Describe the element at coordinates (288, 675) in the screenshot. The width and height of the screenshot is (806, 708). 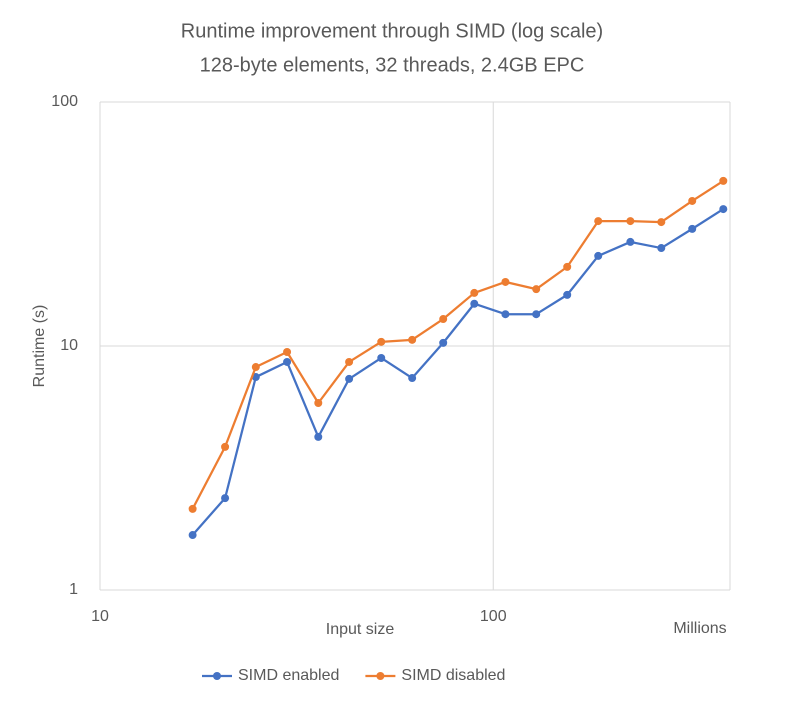
I see `legend-label: SIMD enabled` at that location.